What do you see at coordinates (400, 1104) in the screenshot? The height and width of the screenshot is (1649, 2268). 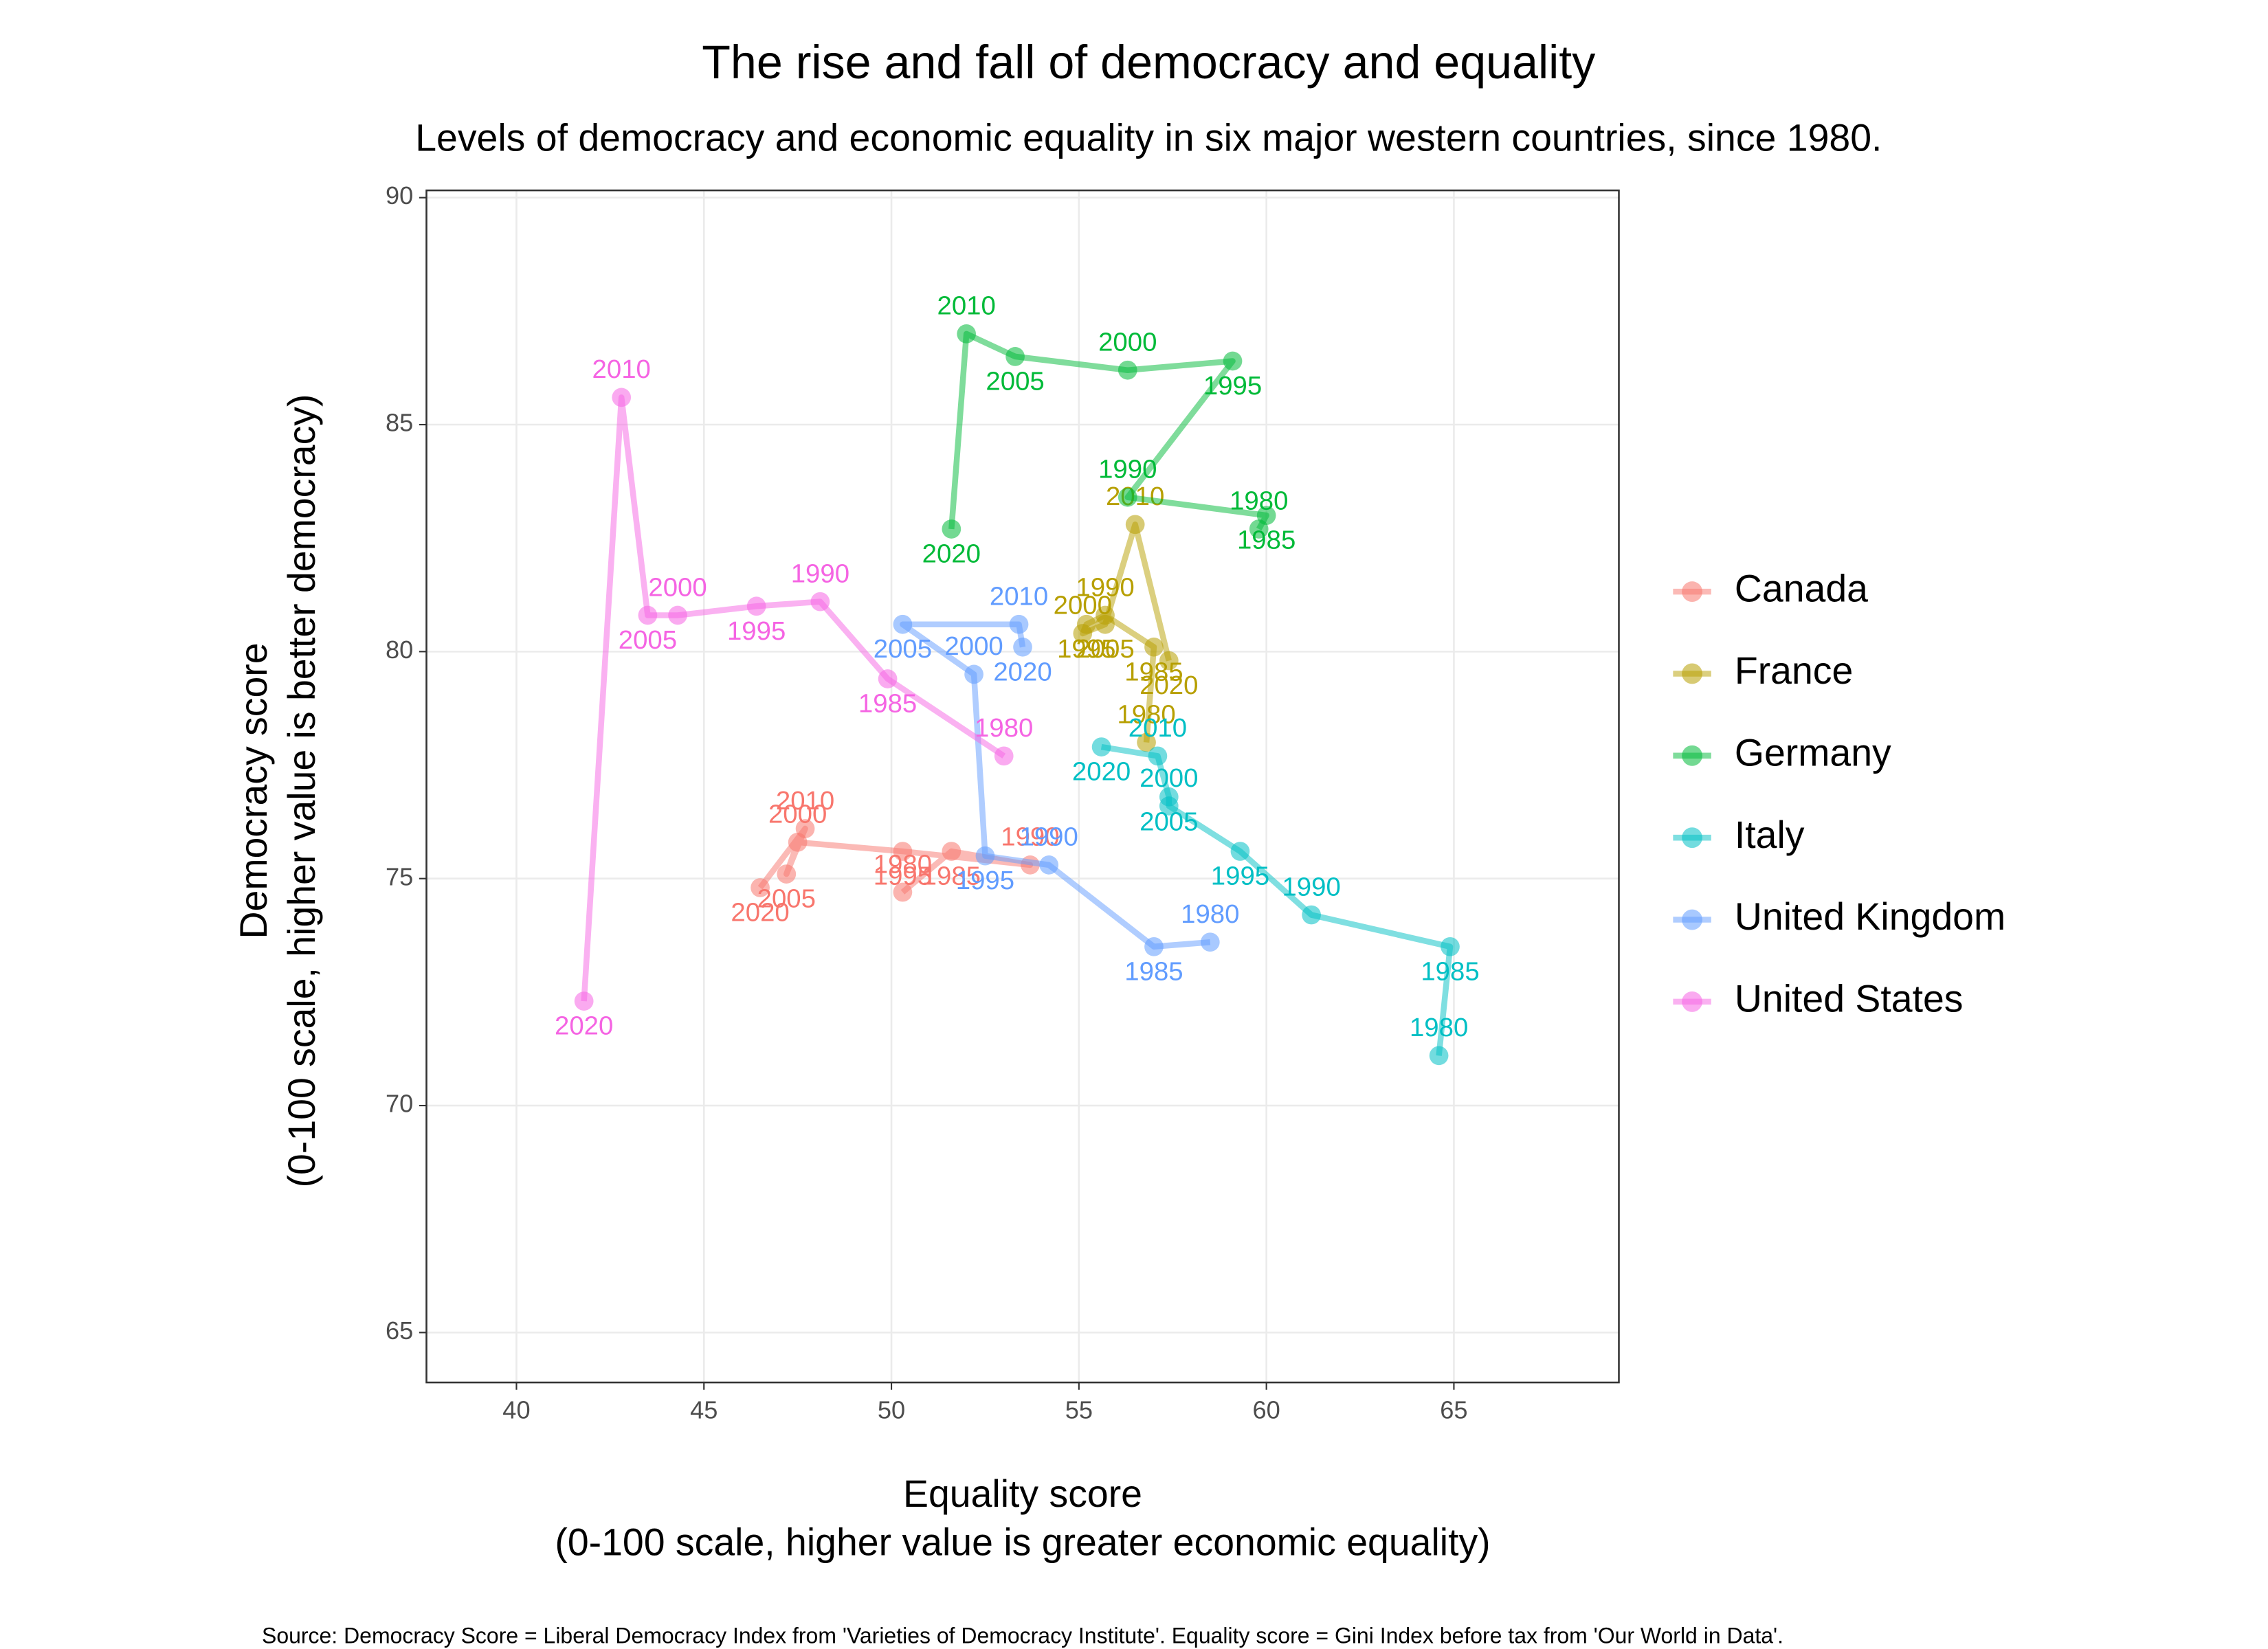 I see `y-tick-label: 70` at bounding box center [400, 1104].